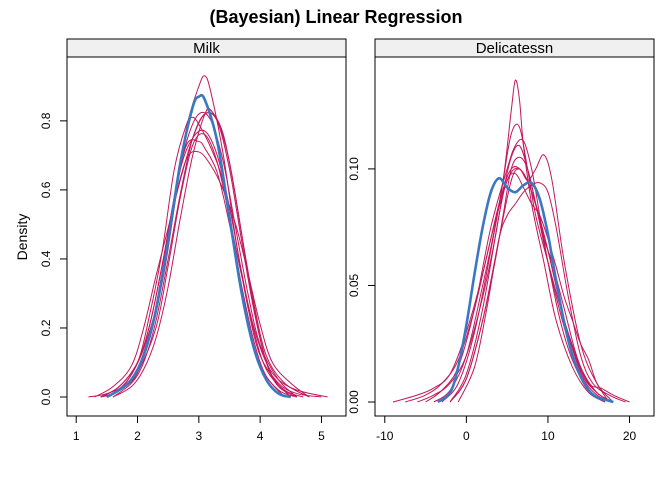  Describe the element at coordinates (53, 258) in the screenshot. I see `y-axis-milk: 0.0 0.2 0.4 0.6 0.8` at that location.